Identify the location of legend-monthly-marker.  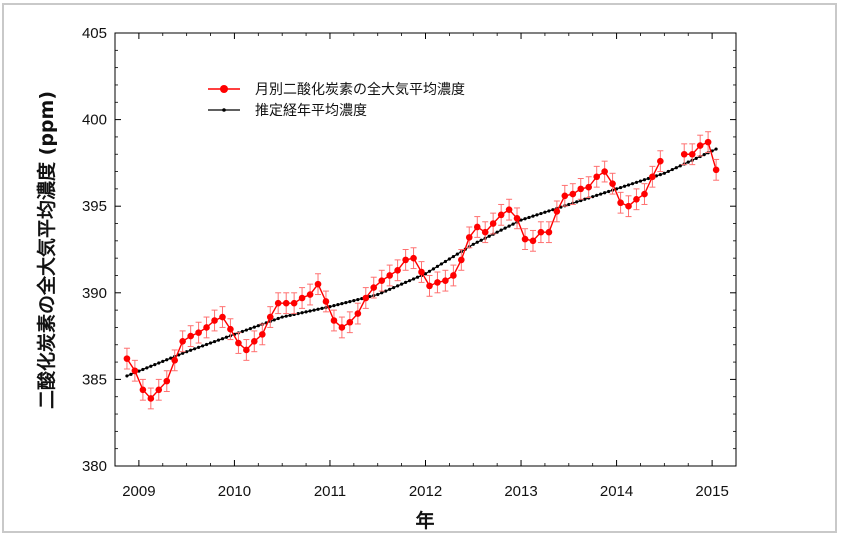
(224, 89).